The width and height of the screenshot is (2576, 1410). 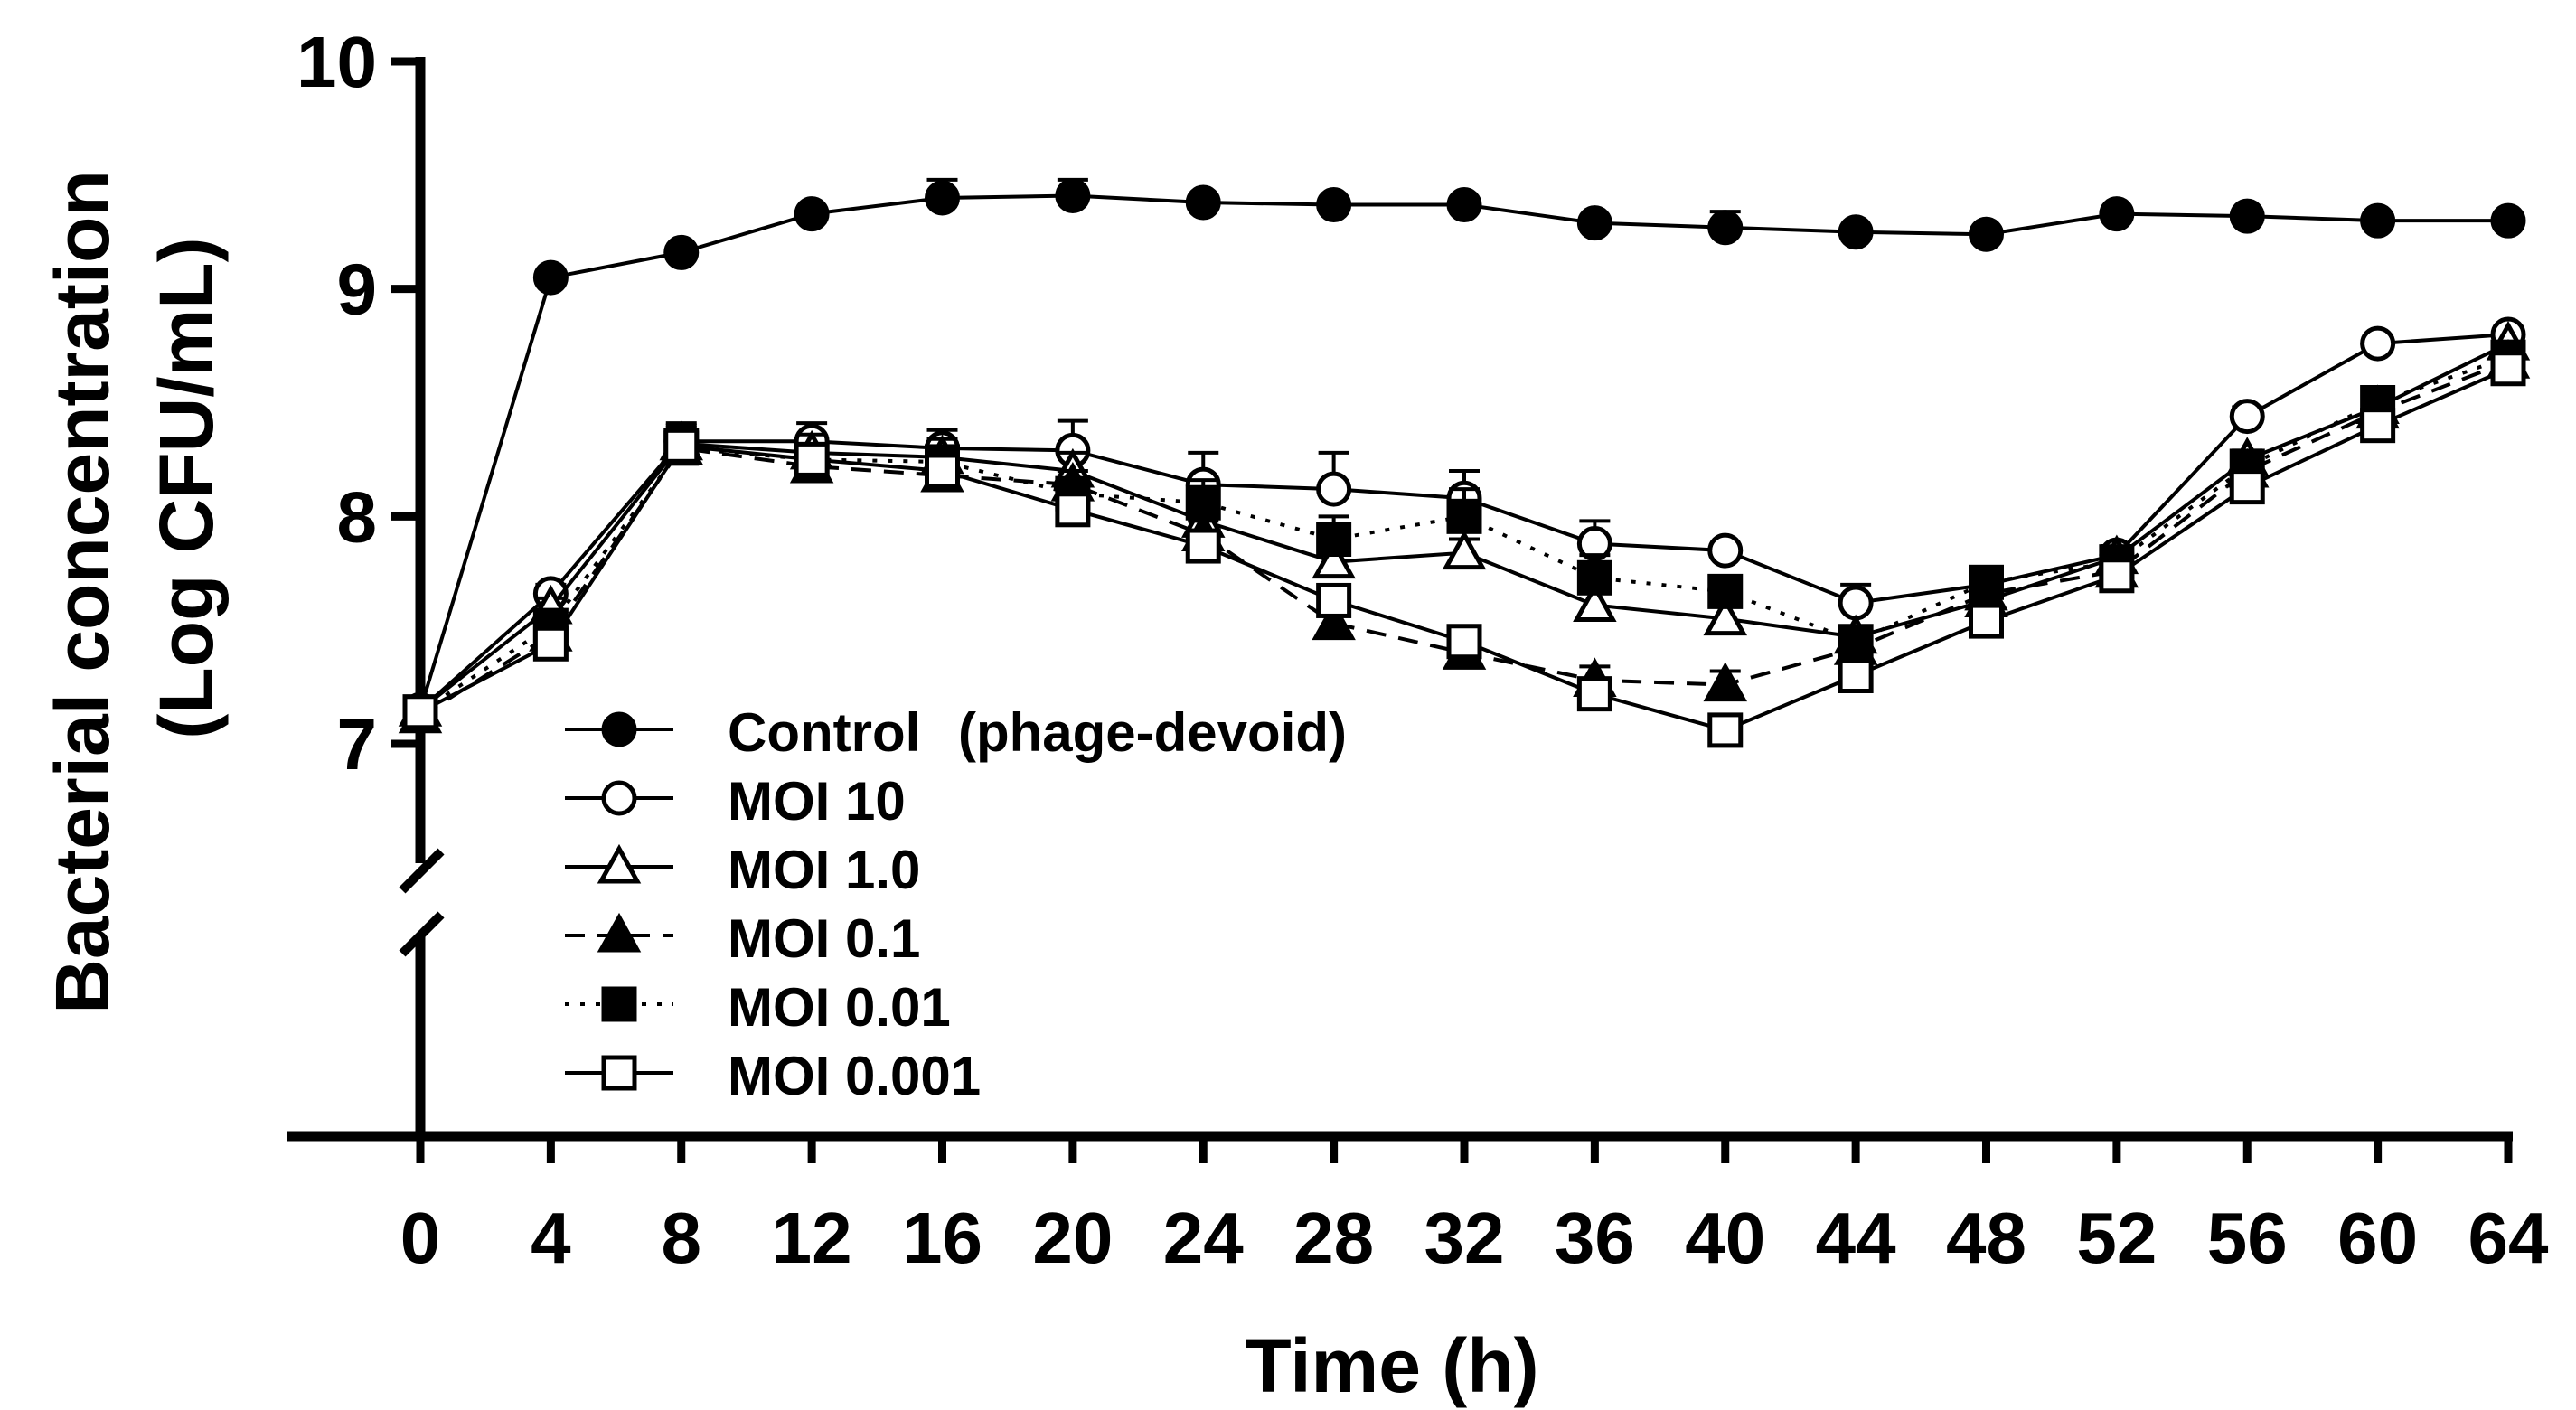 What do you see at coordinates (336, 62) in the screenshot?
I see `y-tick-label: 10` at bounding box center [336, 62].